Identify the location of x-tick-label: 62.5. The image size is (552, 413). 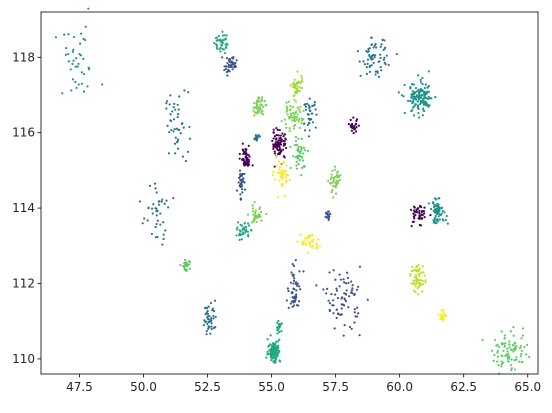
(463, 387).